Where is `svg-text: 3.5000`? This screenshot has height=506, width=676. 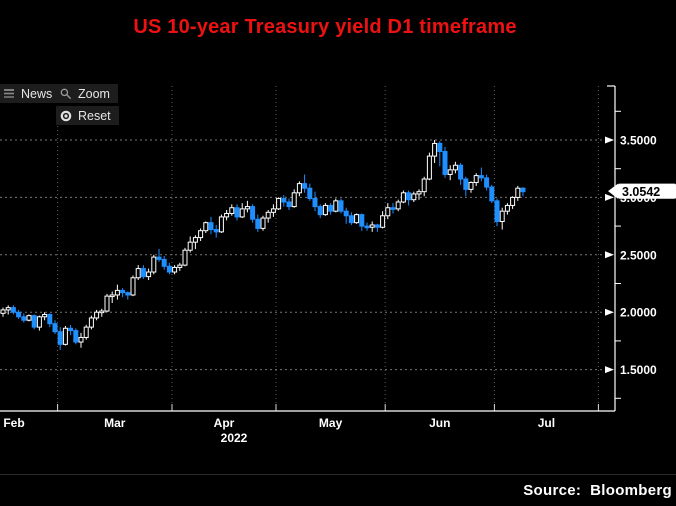
svg-text: 3.5000 is located at coordinates (638, 141).